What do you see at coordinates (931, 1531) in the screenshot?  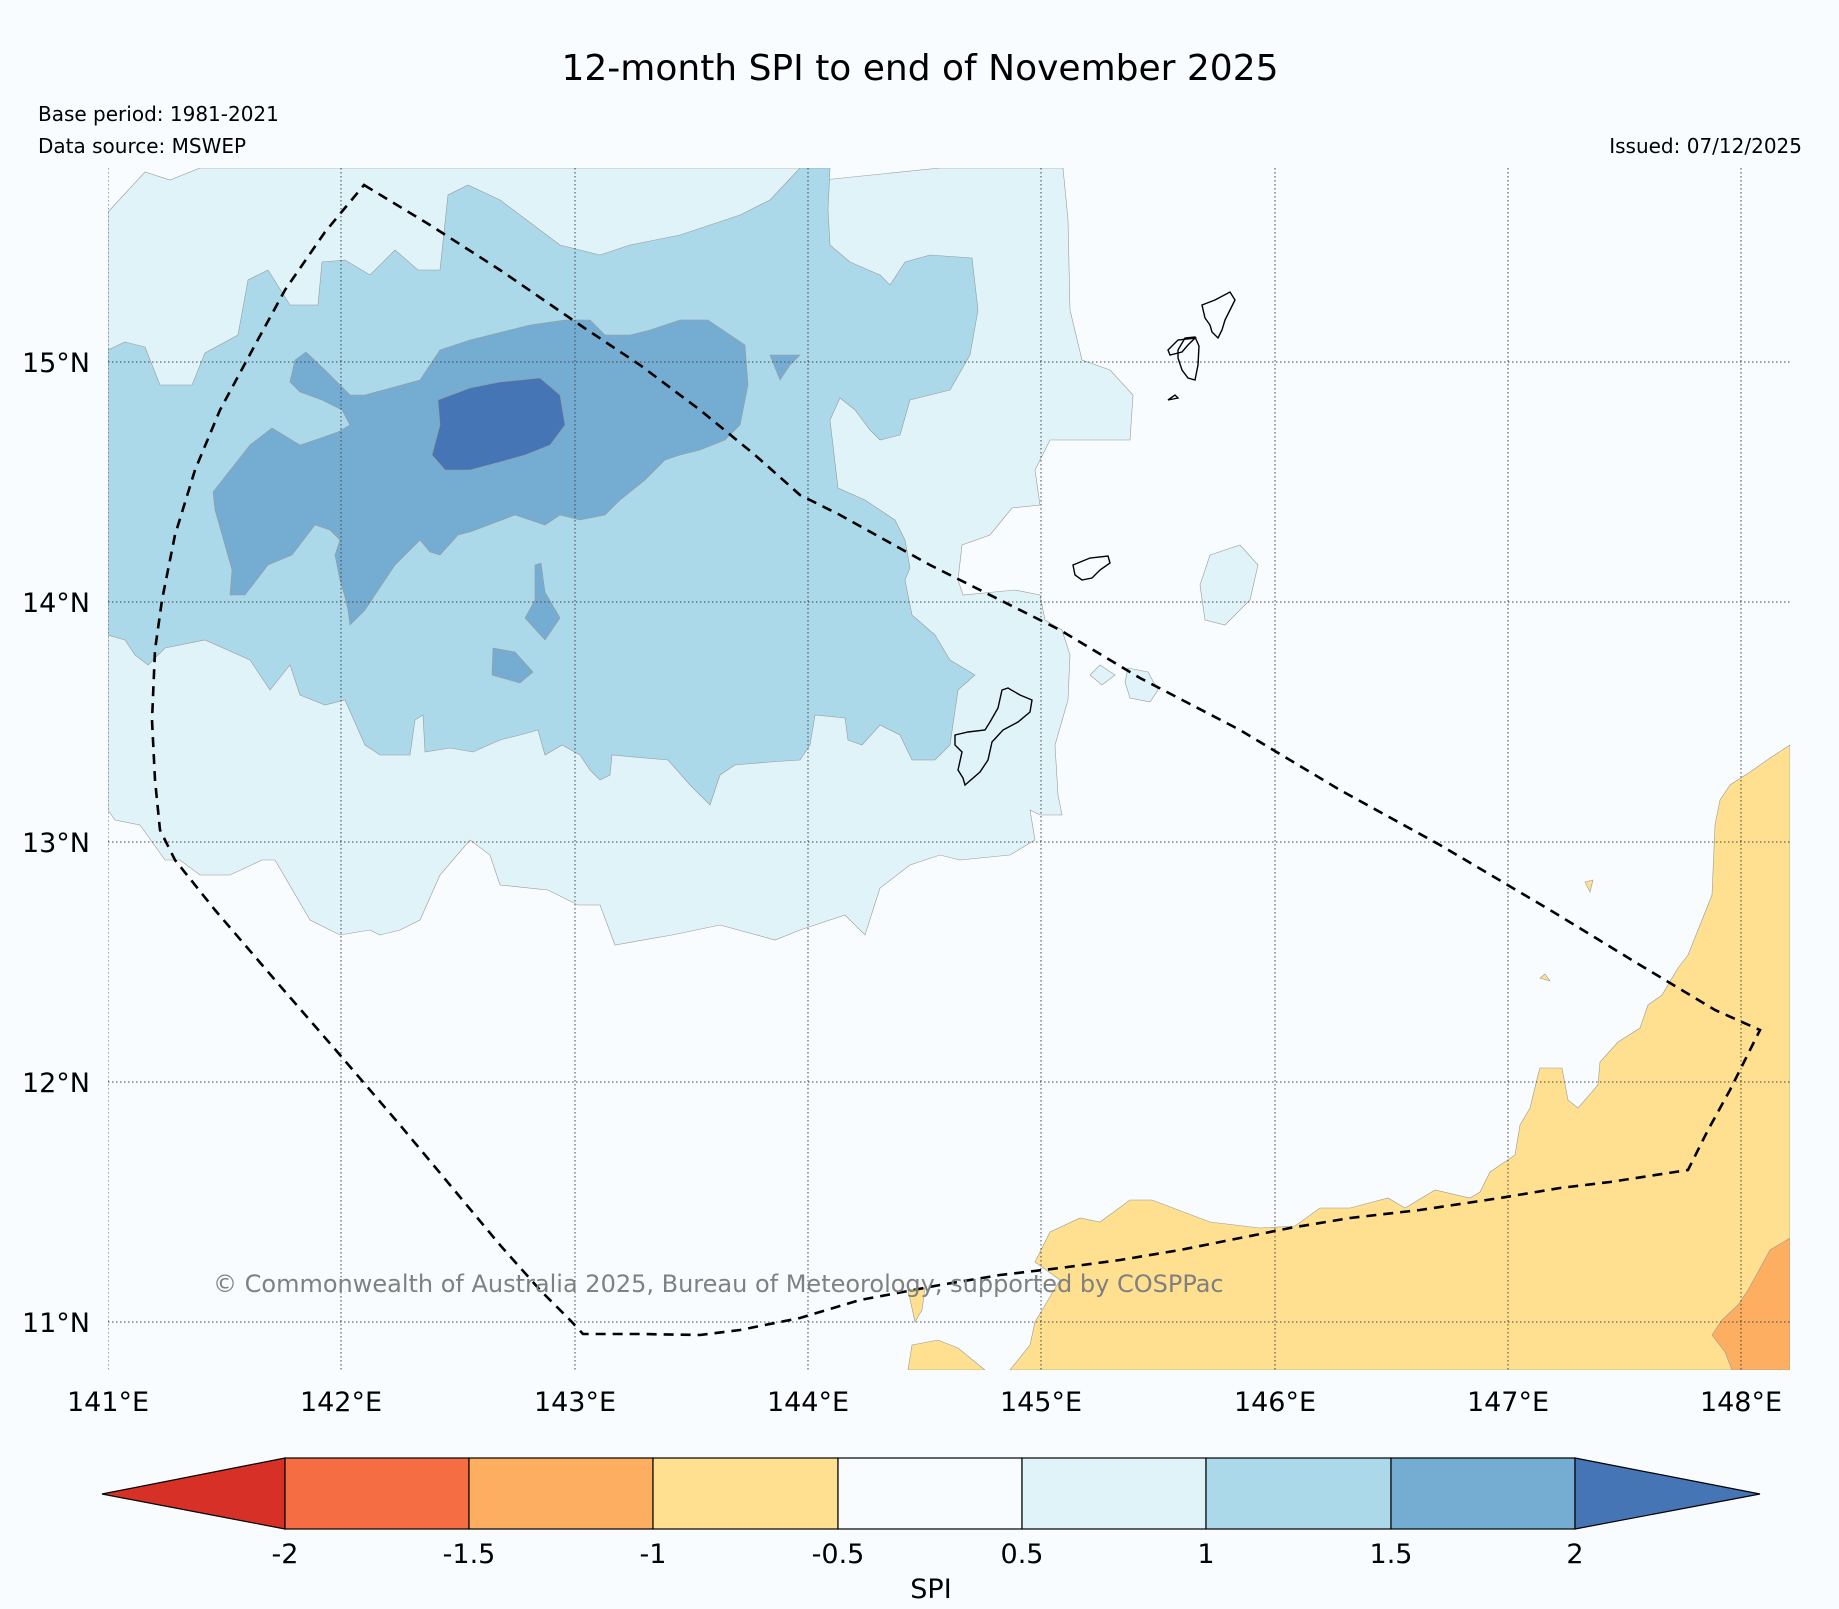 I see `colorbar: -2 -1.5 -1 -0.5 0.5 1 1.5 2 SPI` at bounding box center [931, 1531].